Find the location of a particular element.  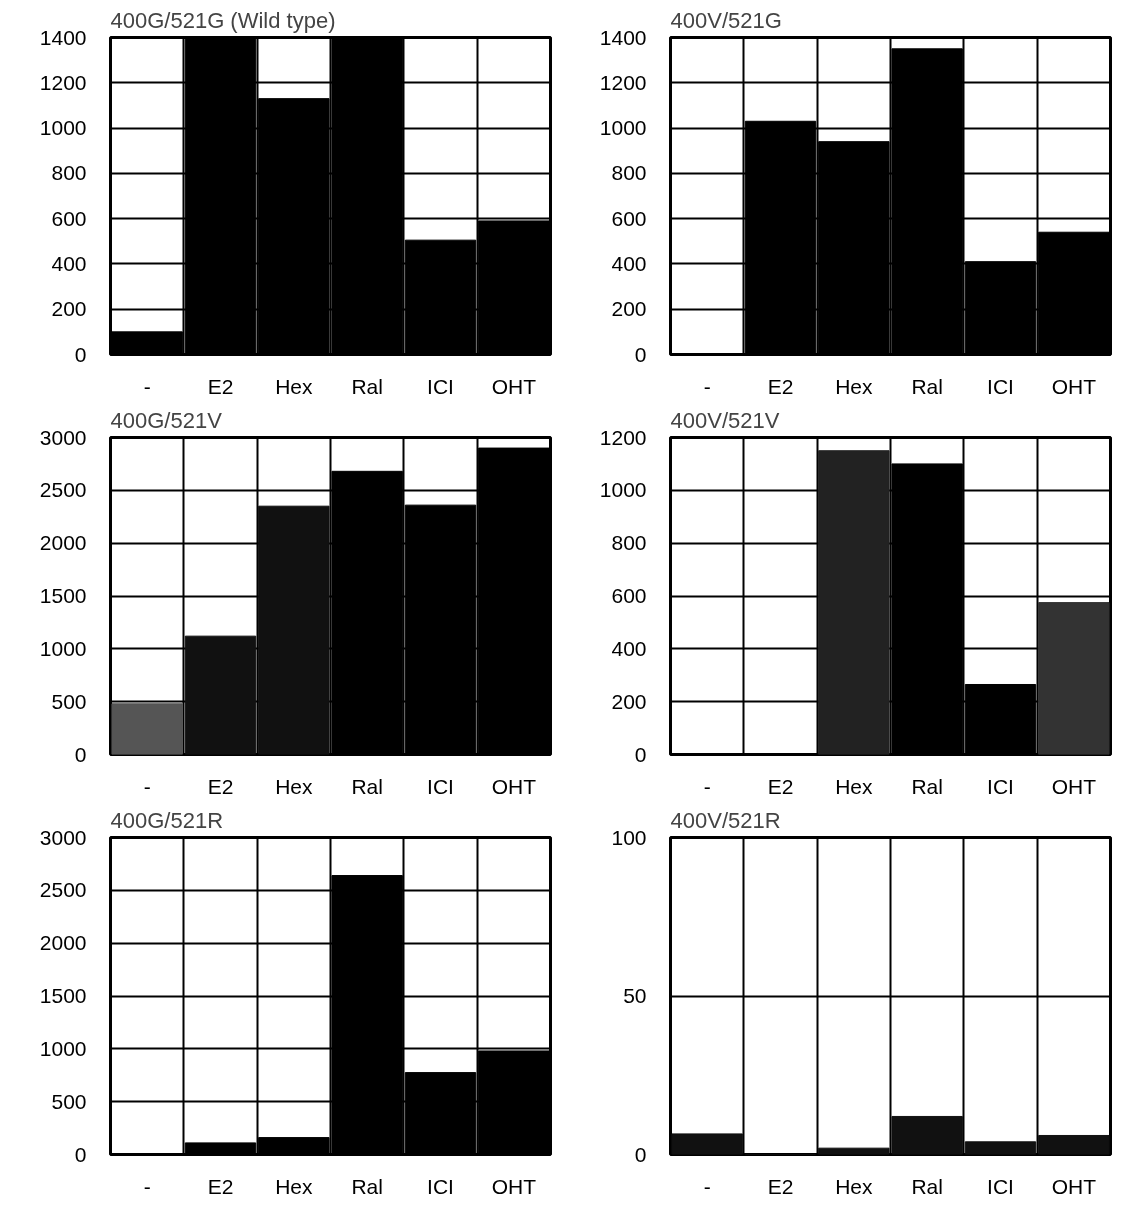

chart-title: 400G/521V is located at coordinates (166, 420).